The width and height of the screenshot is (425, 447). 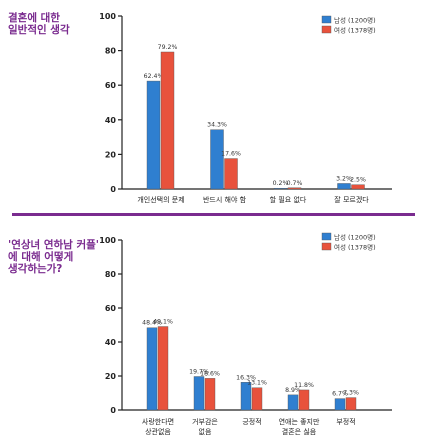 What do you see at coordinates (210, 373) in the screenshot?
I see `data-label: 18.6%` at bounding box center [210, 373].